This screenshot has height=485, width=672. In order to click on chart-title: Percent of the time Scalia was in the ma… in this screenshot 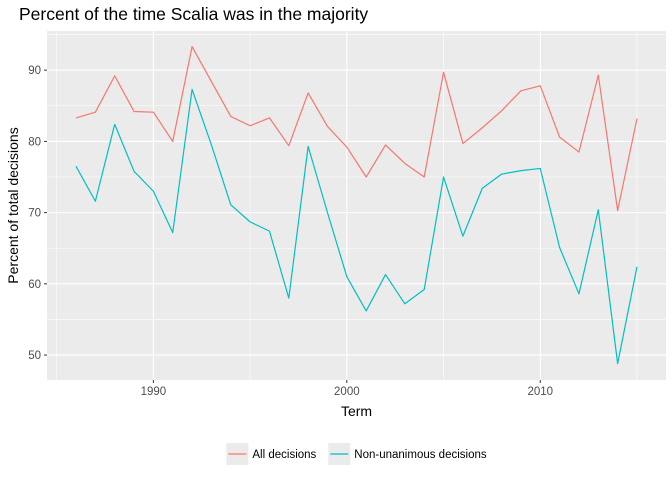, I will do `click(193, 14)`.